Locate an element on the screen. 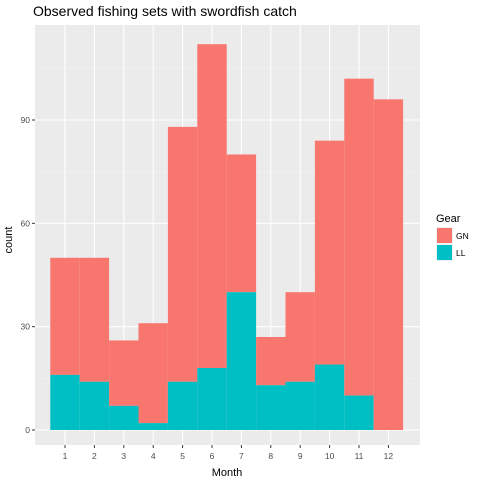  y-axis-title: count is located at coordinates (9, 240).